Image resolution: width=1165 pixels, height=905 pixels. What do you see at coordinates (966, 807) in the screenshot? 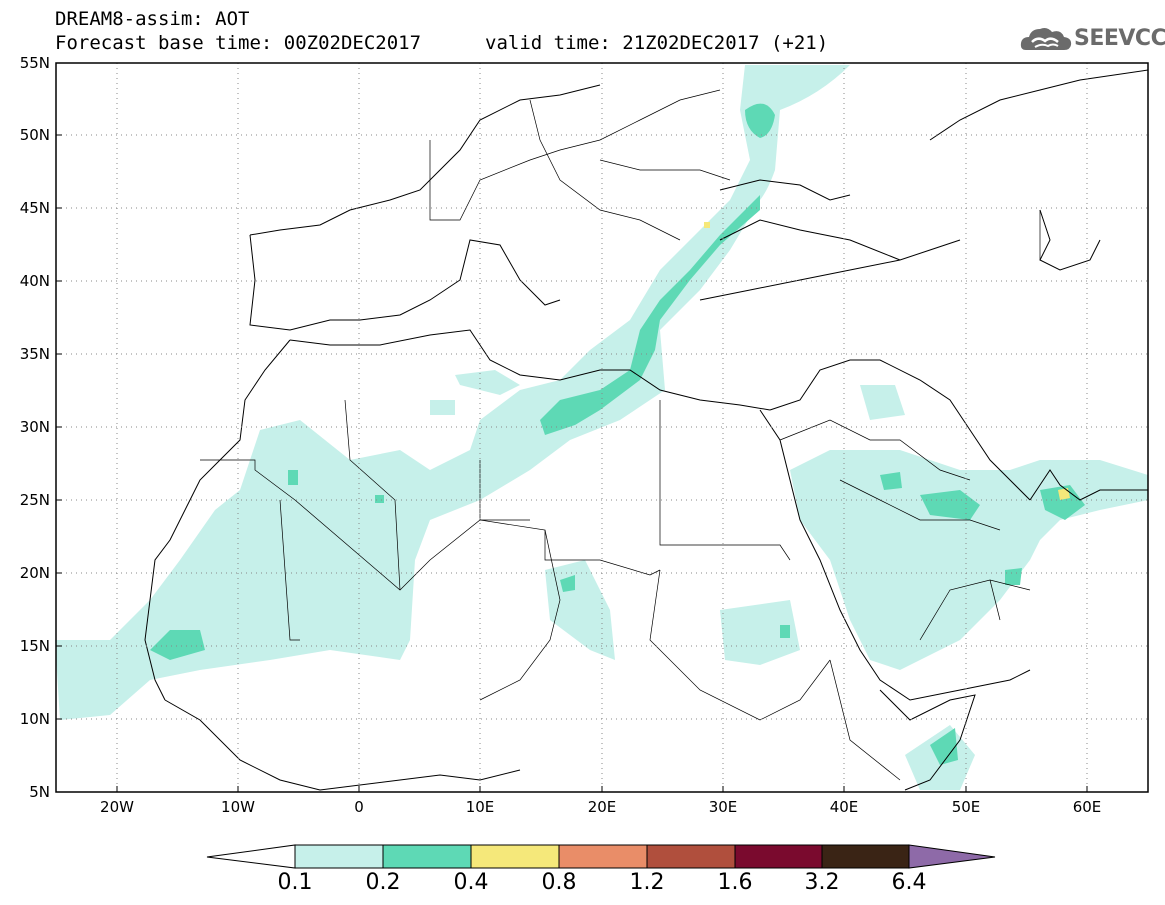
I see `lon-label: 50E` at bounding box center [966, 807].